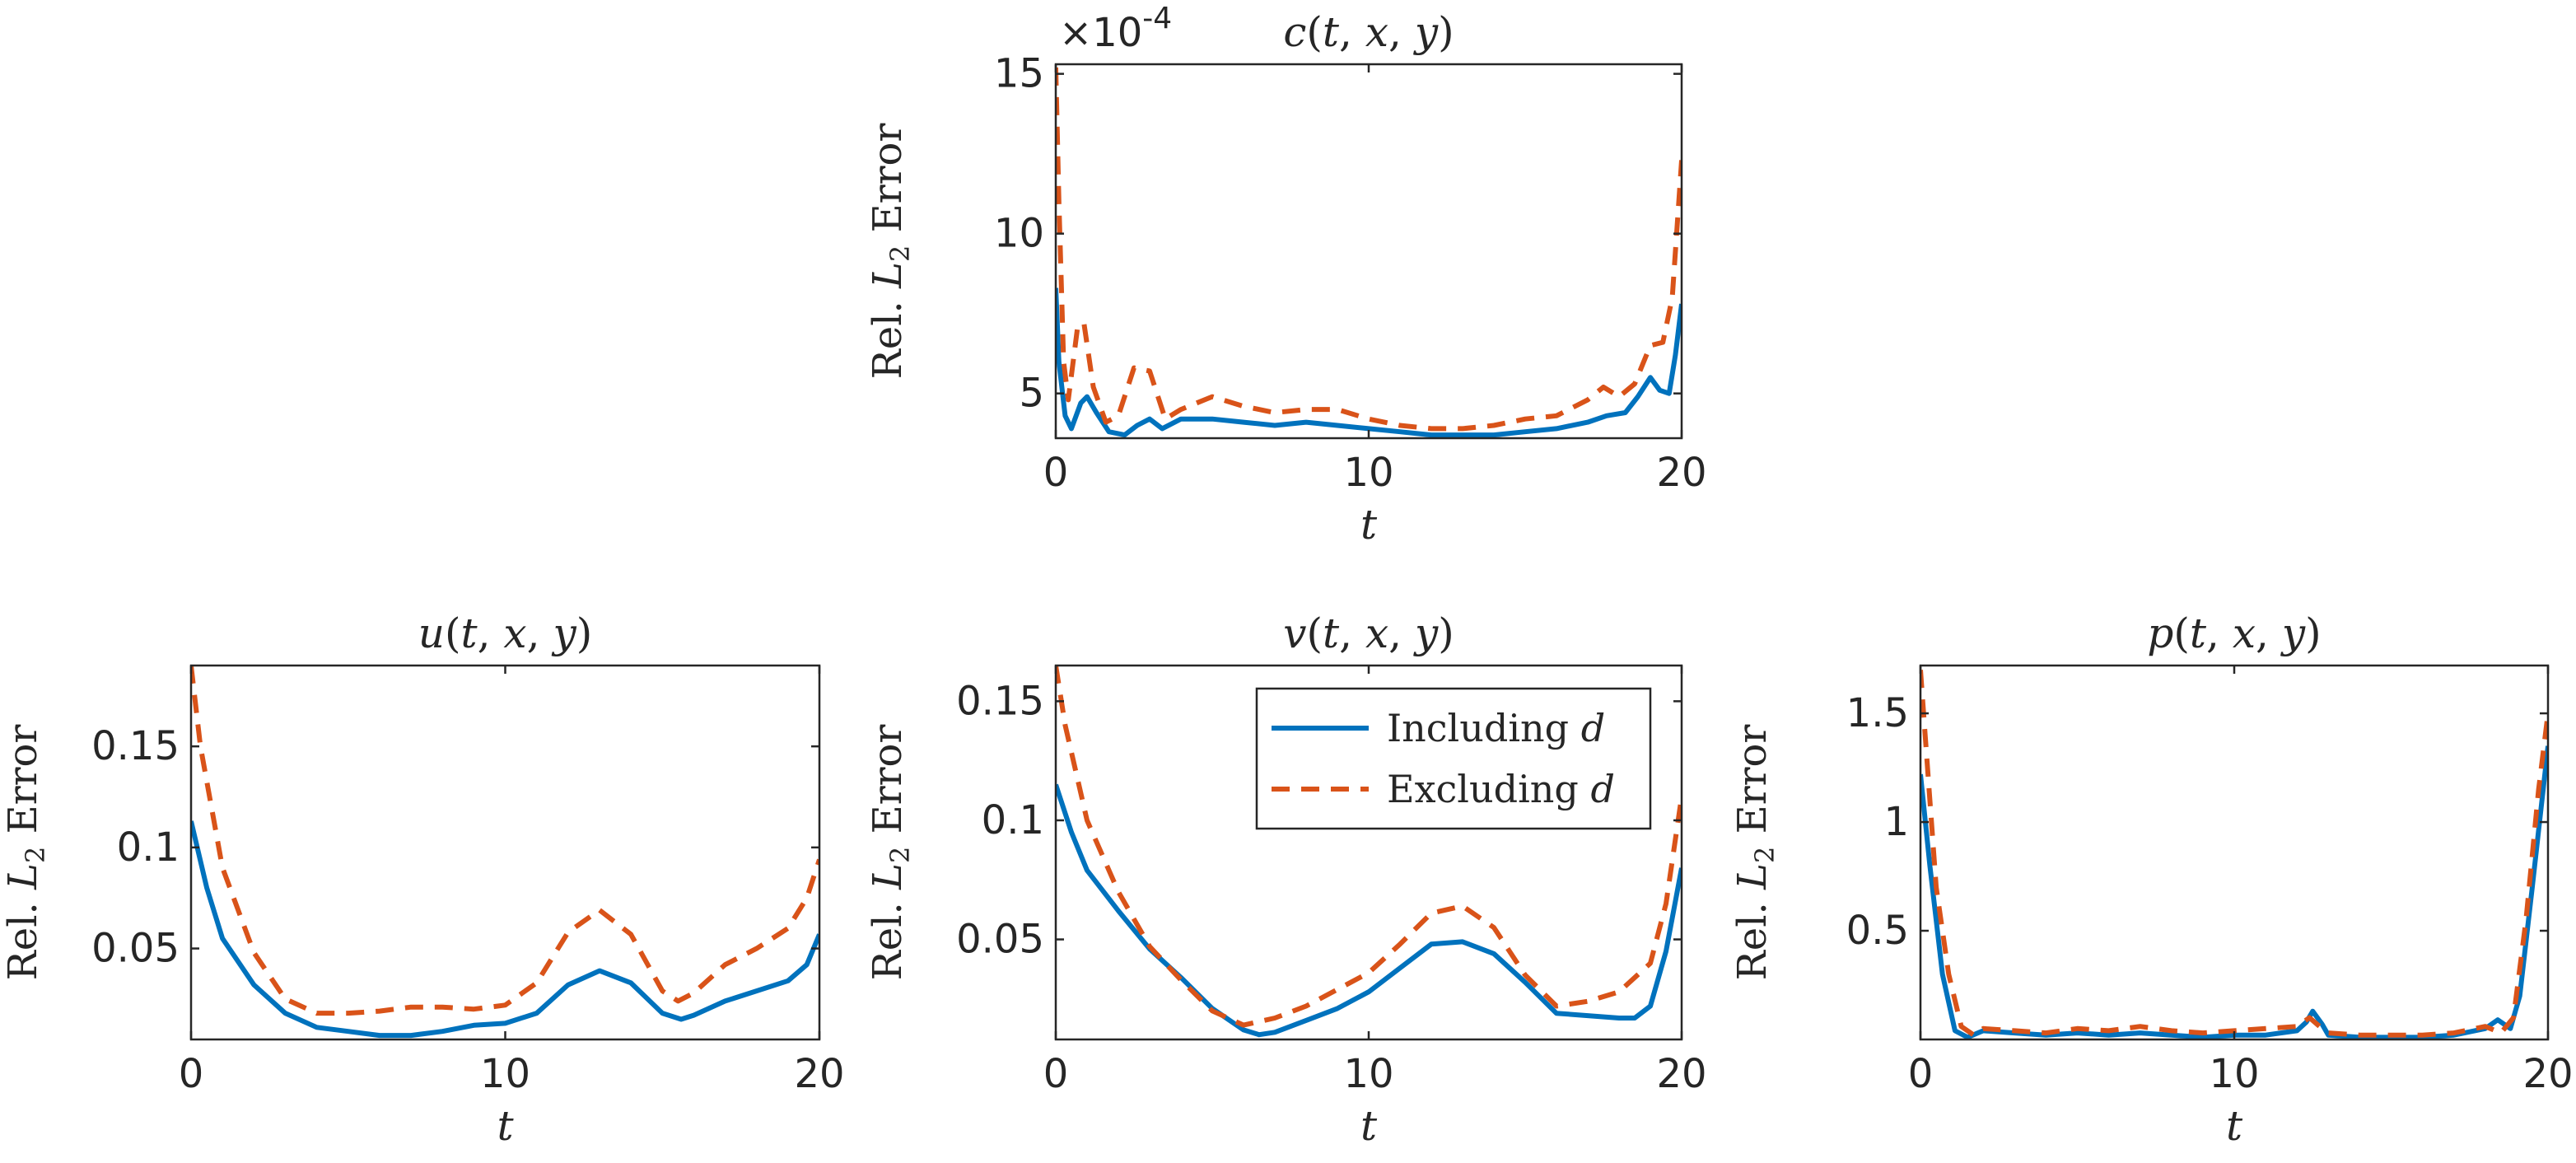 Image resolution: width=2576 pixels, height=1163 pixels. What do you see at coordinates (1031, 394) in the screenshot?
I see `y-tick-label: 5` at bounding box center [1031, 394].